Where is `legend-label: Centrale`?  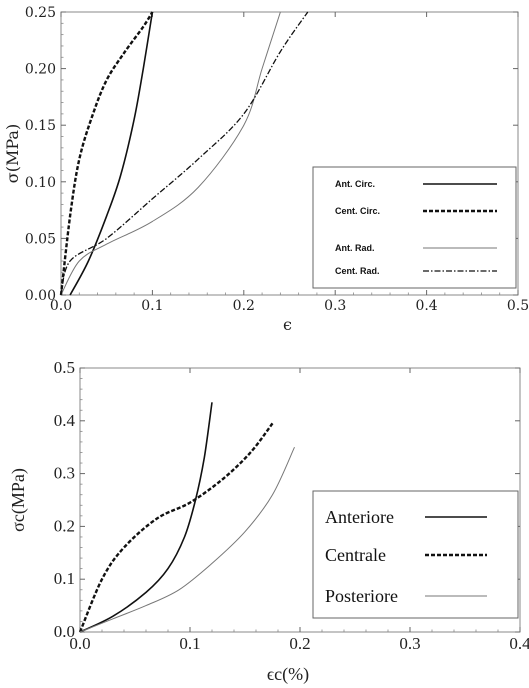
legend-label: Centrale is located at coordinates (355, 555).